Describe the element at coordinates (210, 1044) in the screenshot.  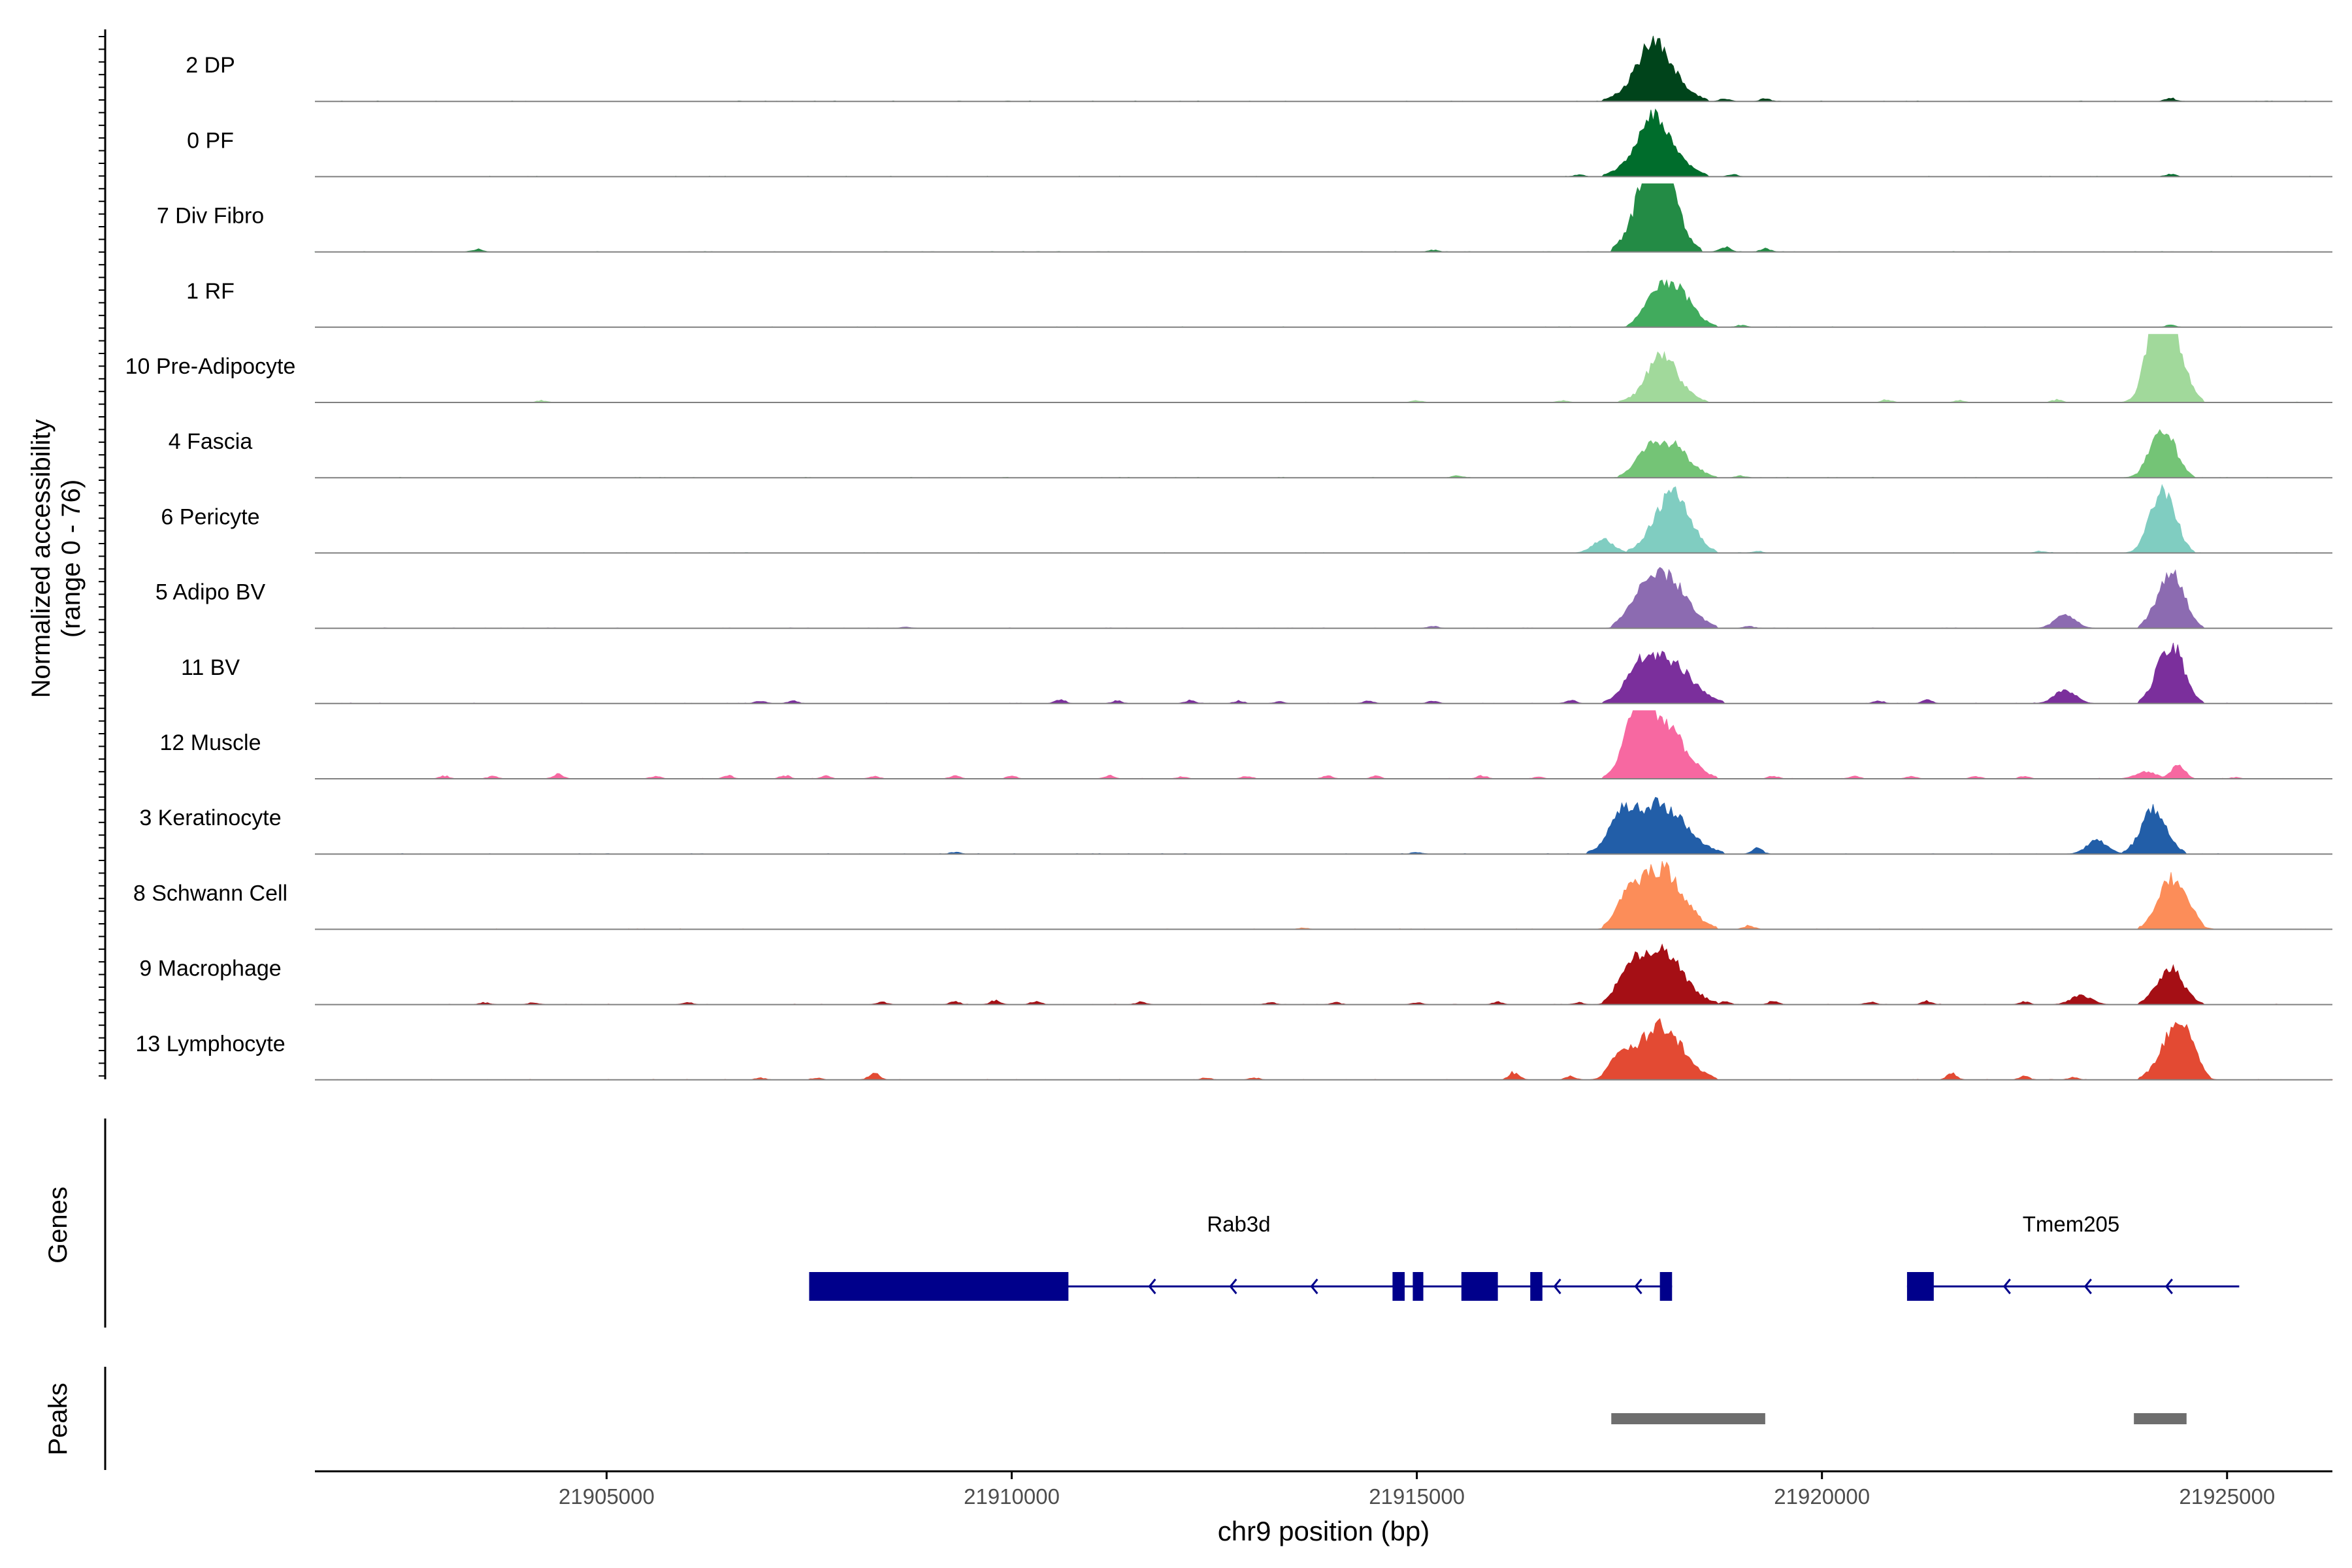
I see `track-label: 13 Lymphocyte` at that location.